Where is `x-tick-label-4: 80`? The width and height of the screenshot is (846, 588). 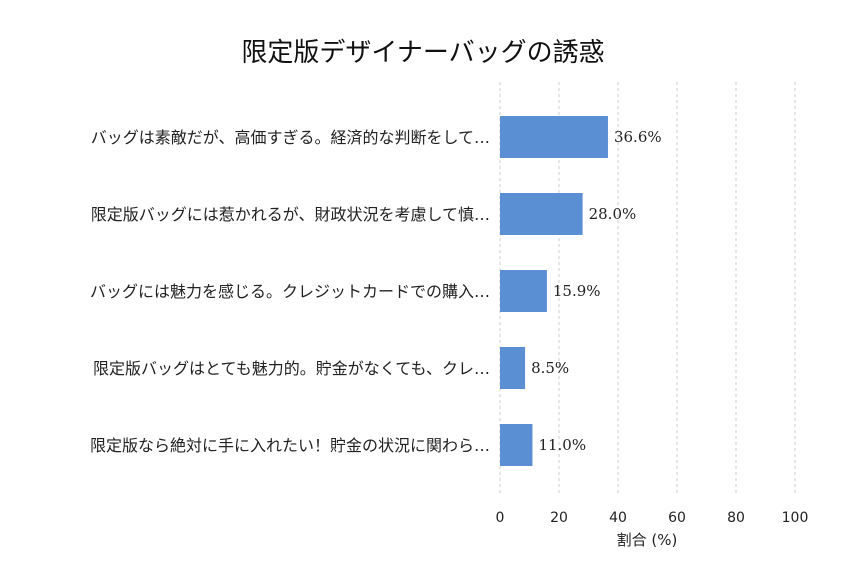
x-tick-label-4: 80 is located at coordinates (736, 518).